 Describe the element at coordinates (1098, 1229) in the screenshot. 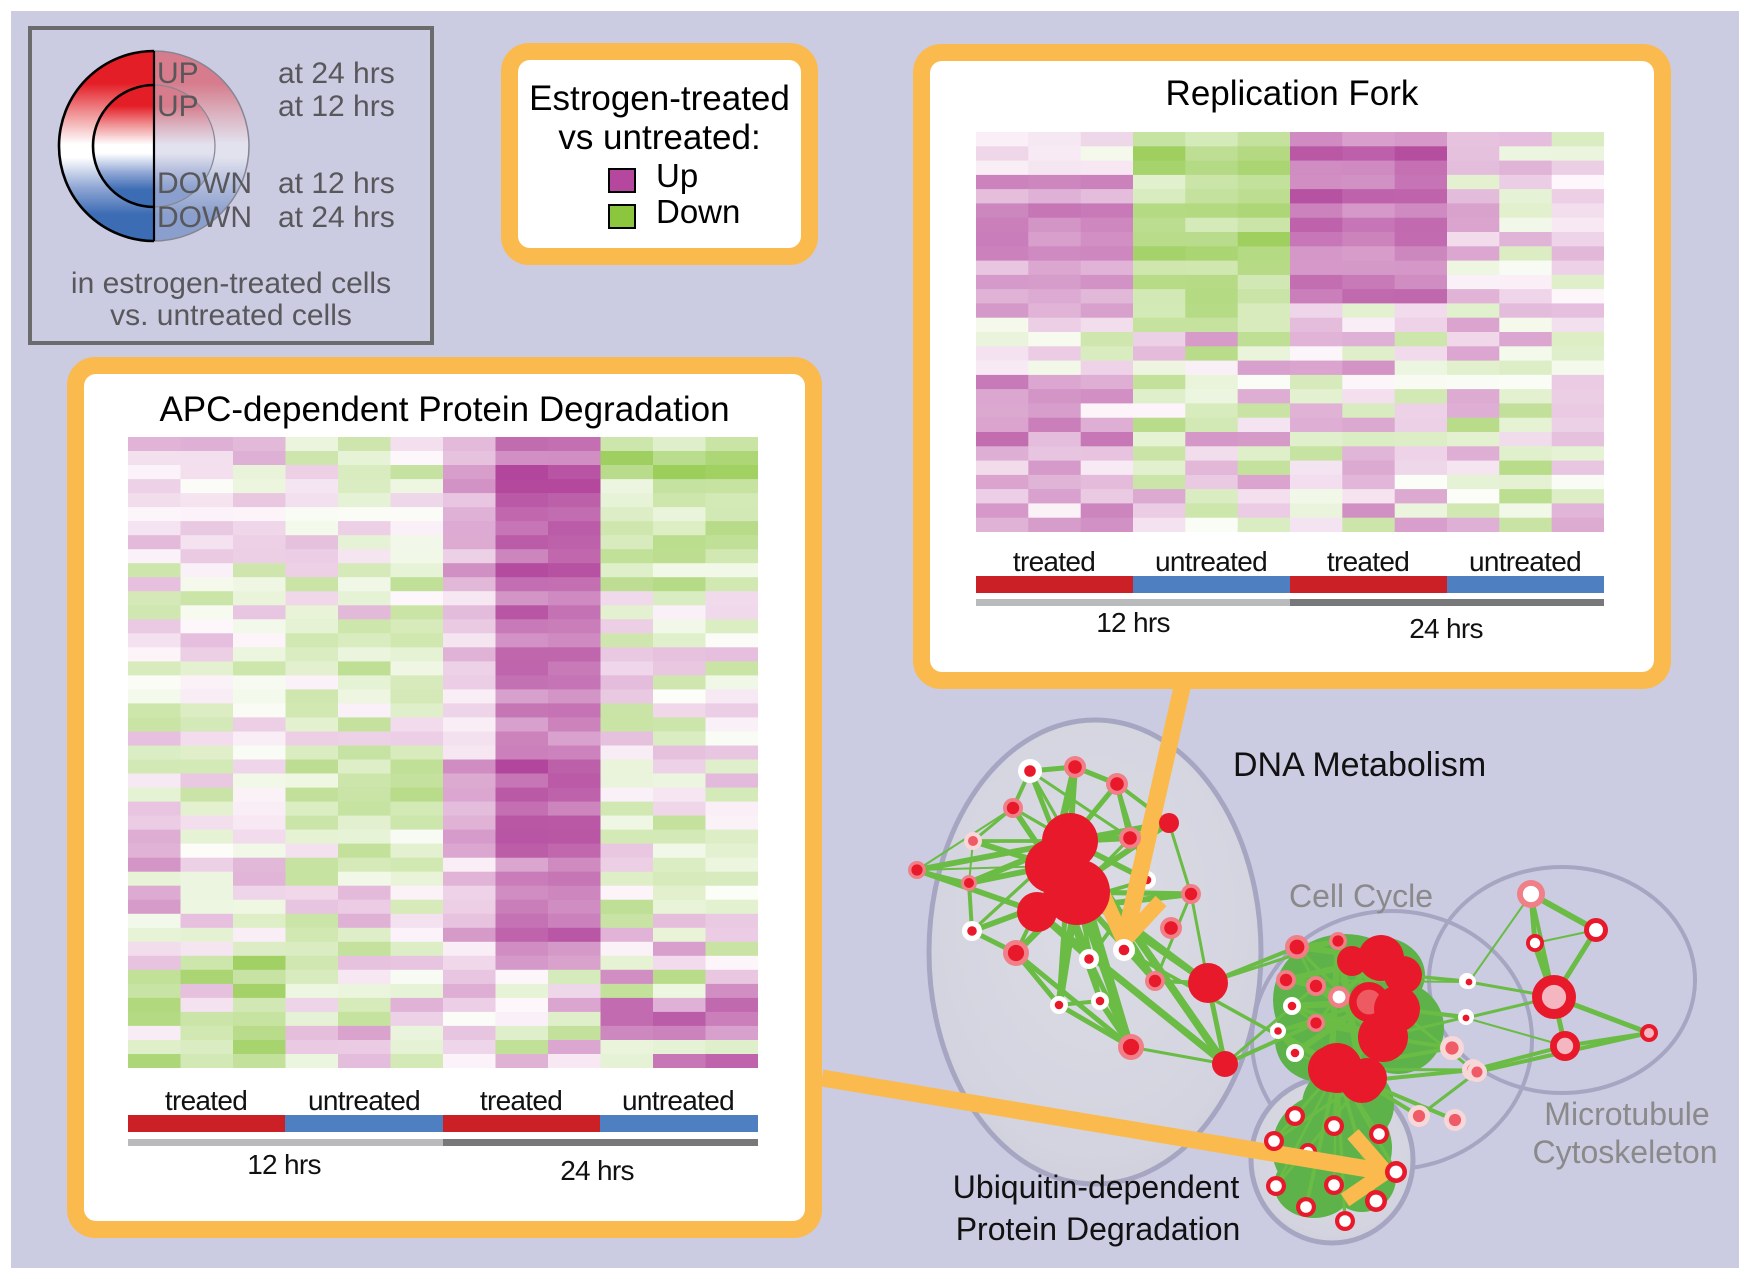

I see `svg-text: Protein Degradation` at that location.